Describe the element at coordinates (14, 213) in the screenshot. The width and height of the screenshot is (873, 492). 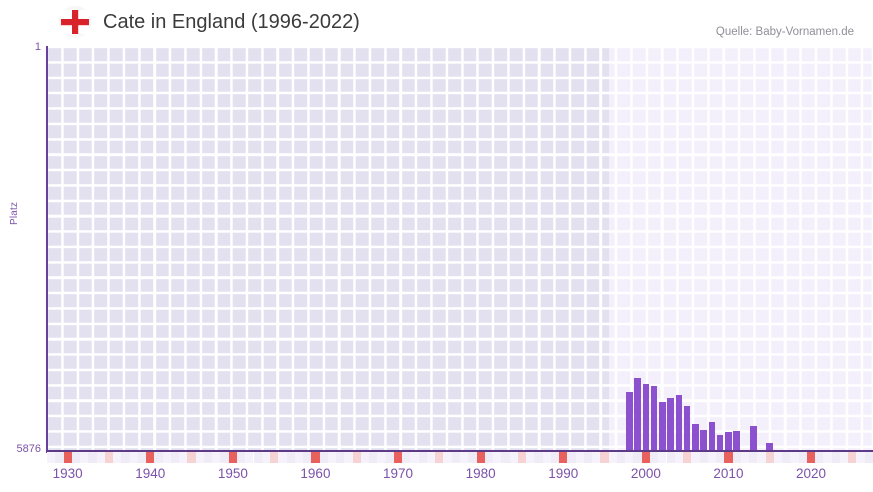
I see `y-axis-title: Platz` at that location.